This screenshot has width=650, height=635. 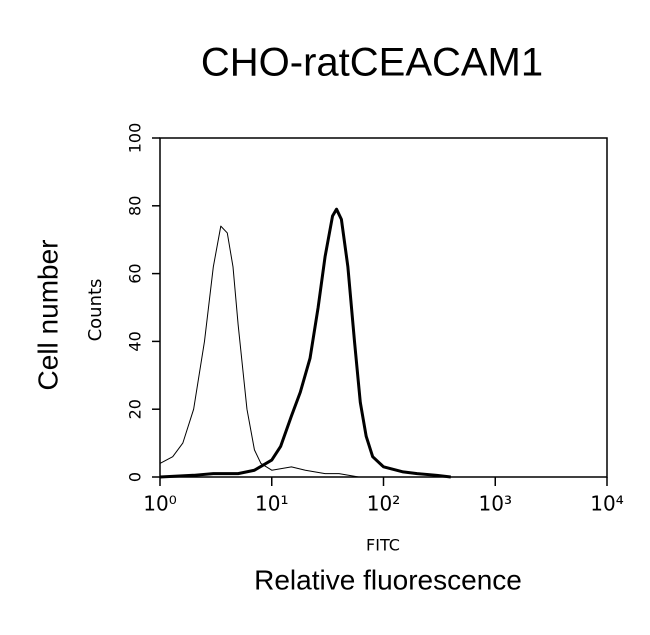 I want to click on x-tick-label: 10³, so click(x=495, y=504).